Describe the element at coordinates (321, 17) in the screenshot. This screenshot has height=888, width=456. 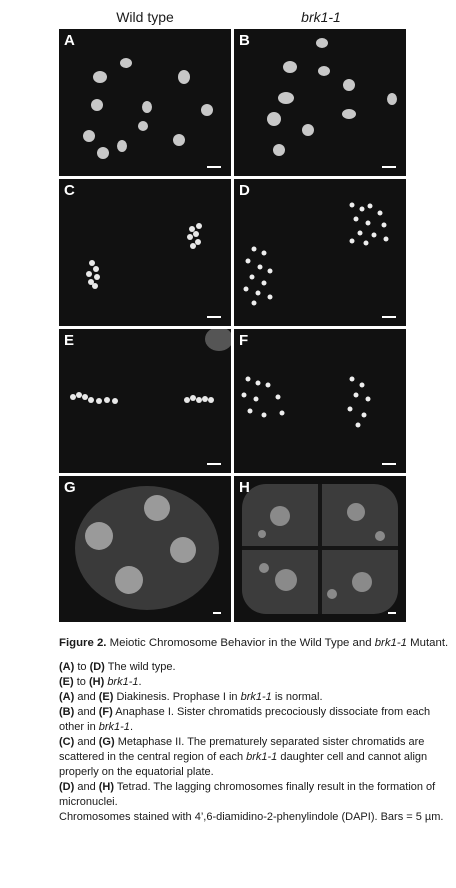
I see `column-header-brk1-1: brk1-1` at that location.